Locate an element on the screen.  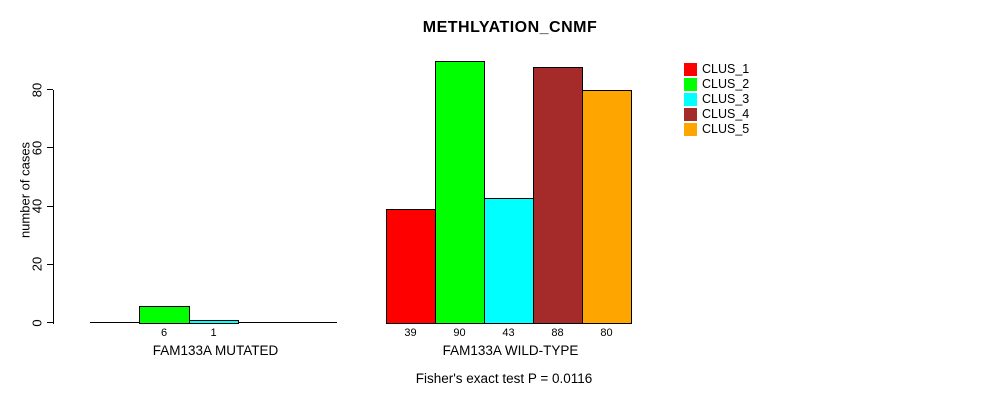
bar-value-label: 90 is located at coordinates (459, 333).